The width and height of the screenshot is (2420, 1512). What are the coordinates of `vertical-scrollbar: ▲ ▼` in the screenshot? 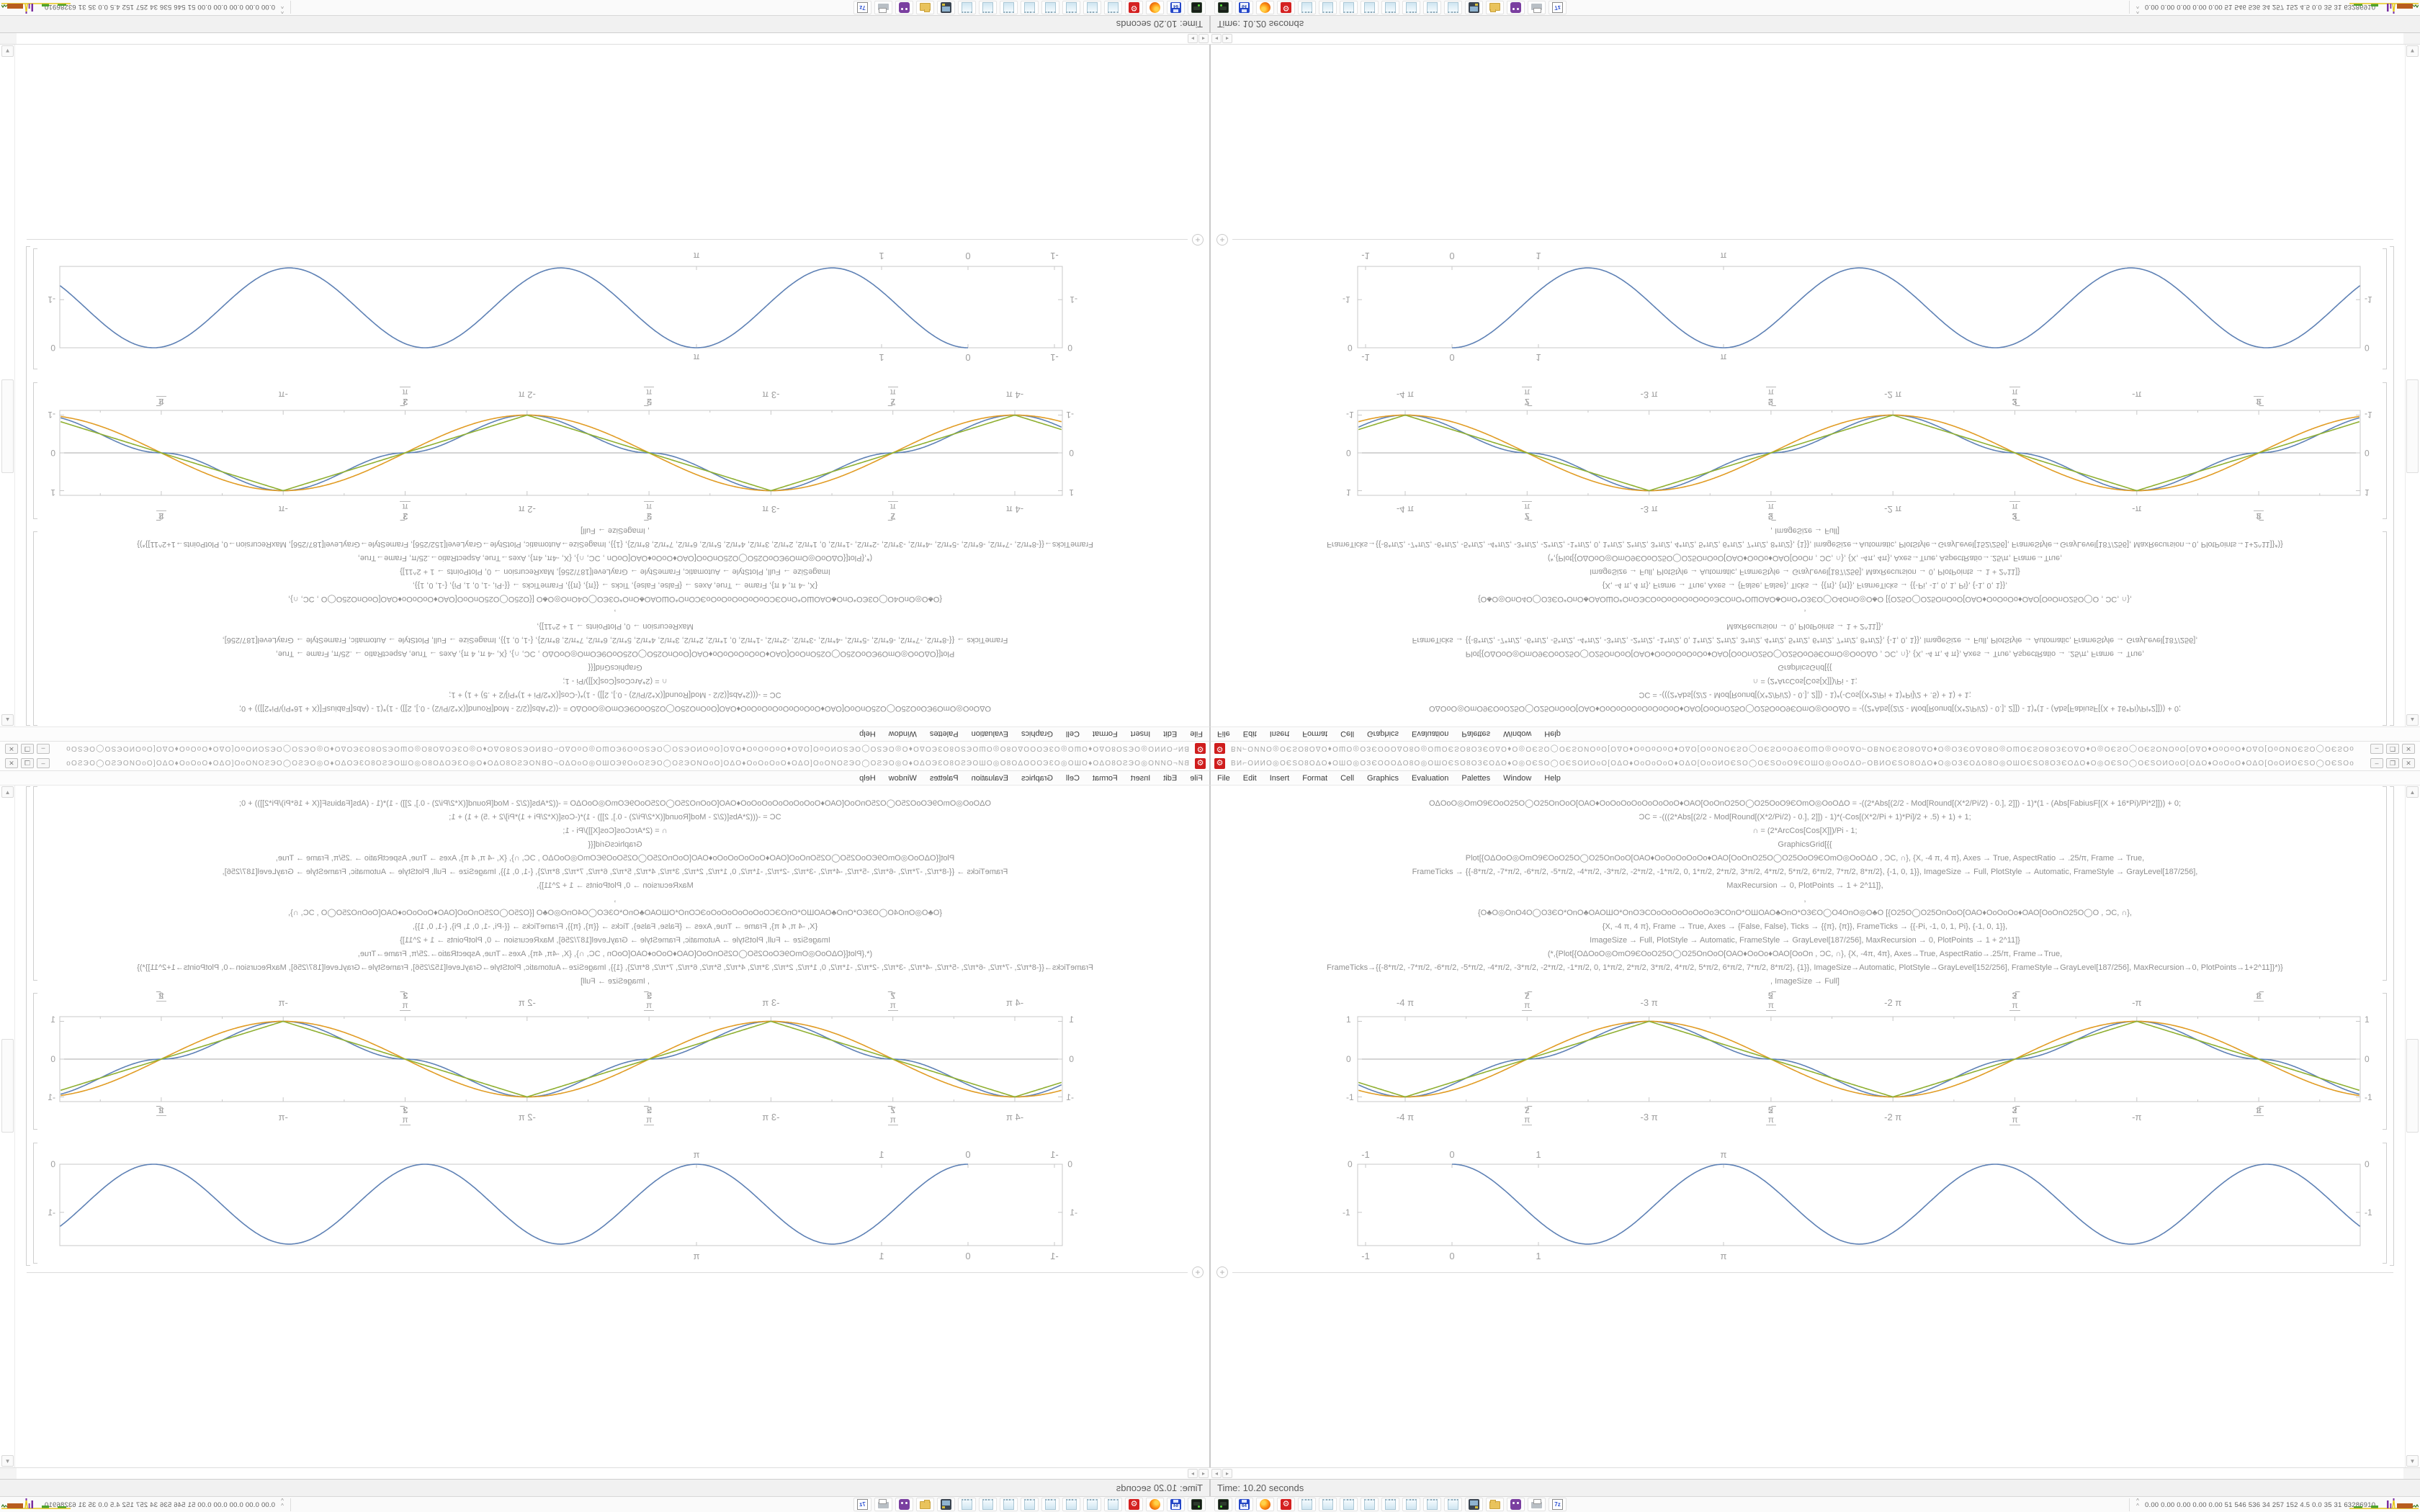 It's located at (2412, 385).